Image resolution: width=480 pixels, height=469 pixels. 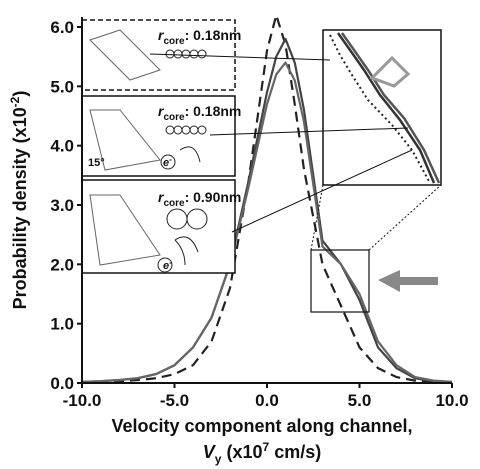 I want to click on y-axis-label-part: ), so click(x=20, y=94).